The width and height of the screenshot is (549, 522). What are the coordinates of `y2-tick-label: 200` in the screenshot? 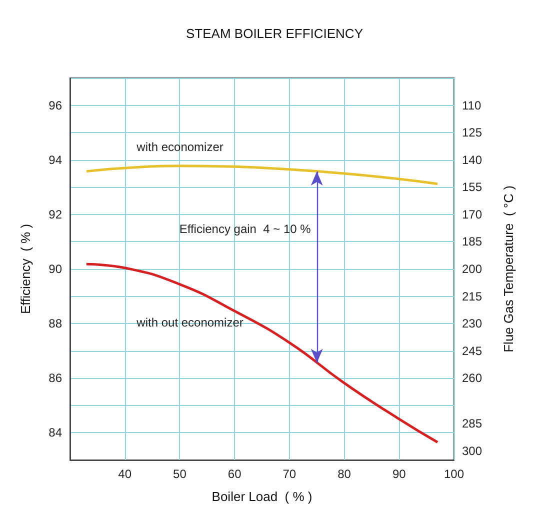 It's located at (472, 269).